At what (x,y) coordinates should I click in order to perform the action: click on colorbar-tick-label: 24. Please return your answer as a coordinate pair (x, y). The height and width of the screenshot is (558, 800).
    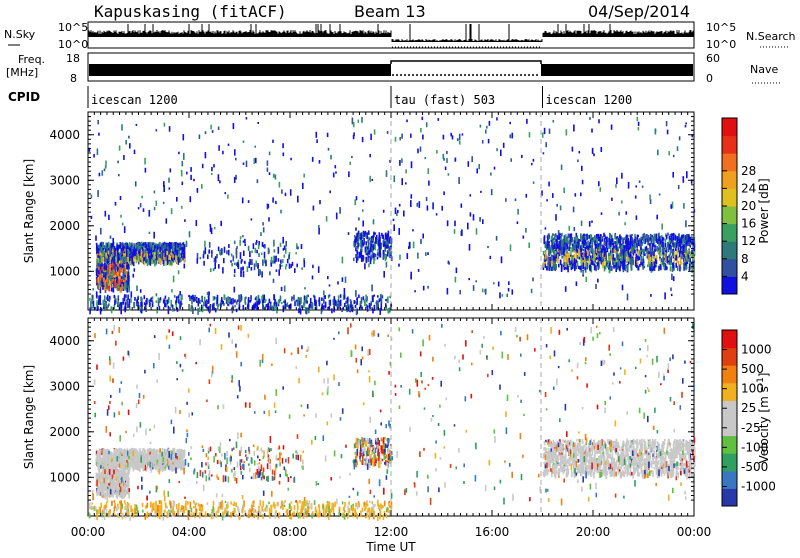
    Looking at the image, I should click on (748, 188).